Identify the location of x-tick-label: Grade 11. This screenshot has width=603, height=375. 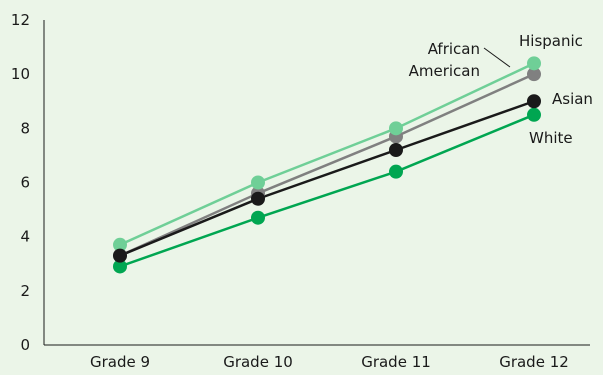
(396, 362).